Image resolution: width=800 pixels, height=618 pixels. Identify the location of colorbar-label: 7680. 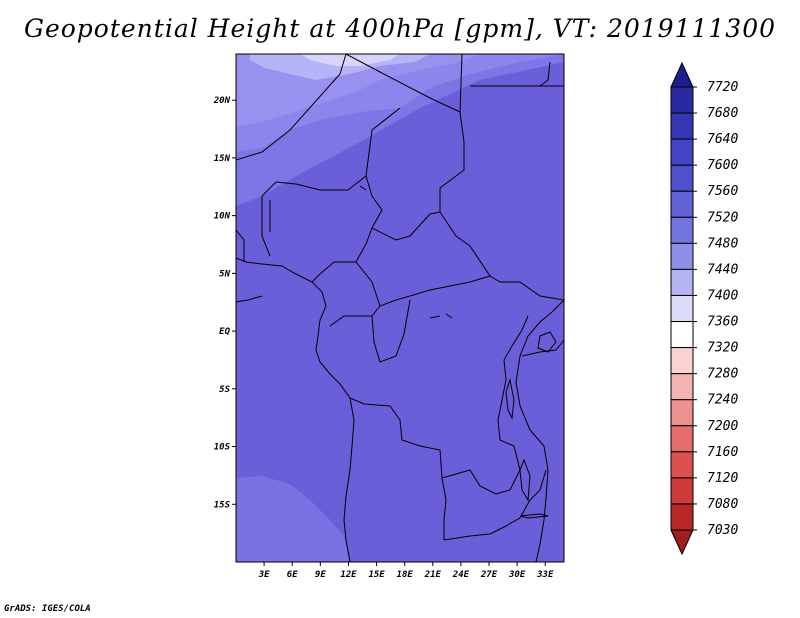
(722, 113).